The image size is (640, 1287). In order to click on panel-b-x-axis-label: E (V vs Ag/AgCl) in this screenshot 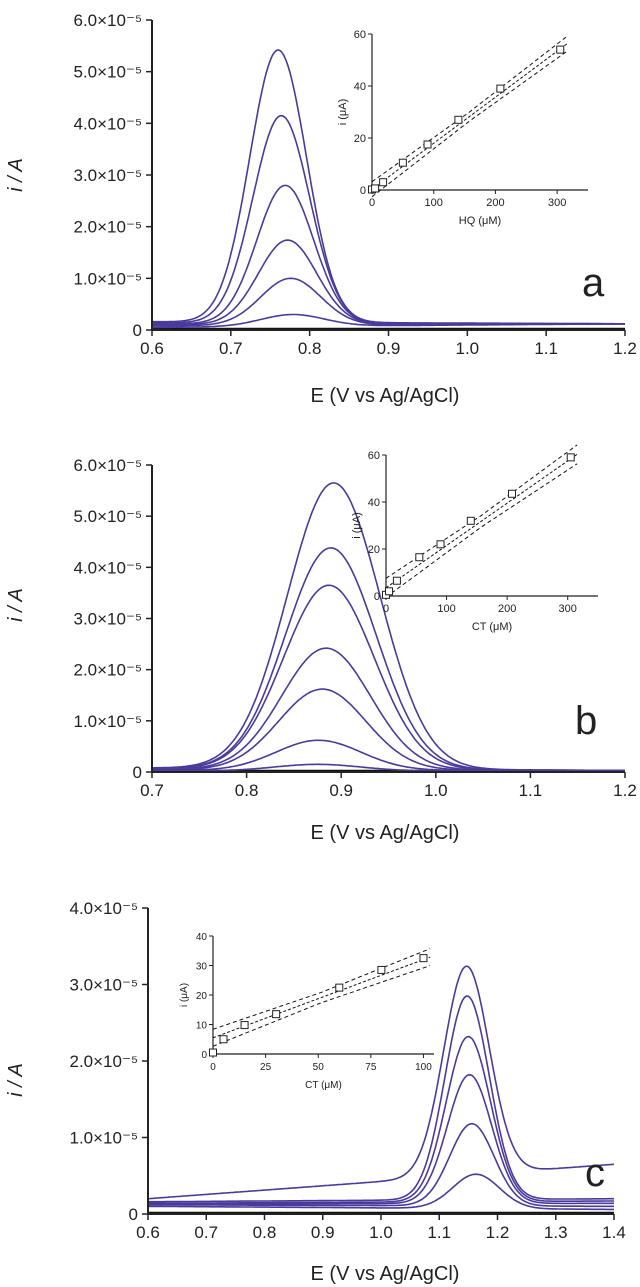, I will do `click(385, 833)`.